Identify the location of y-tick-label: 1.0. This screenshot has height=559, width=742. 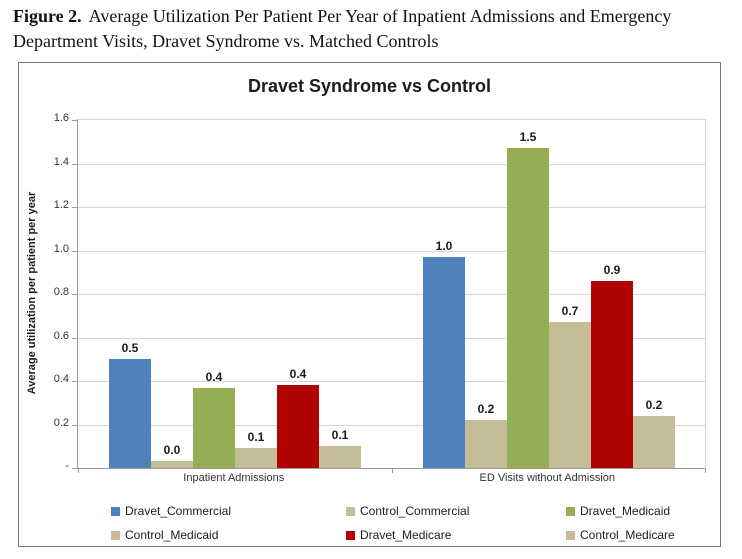
(61, 248).